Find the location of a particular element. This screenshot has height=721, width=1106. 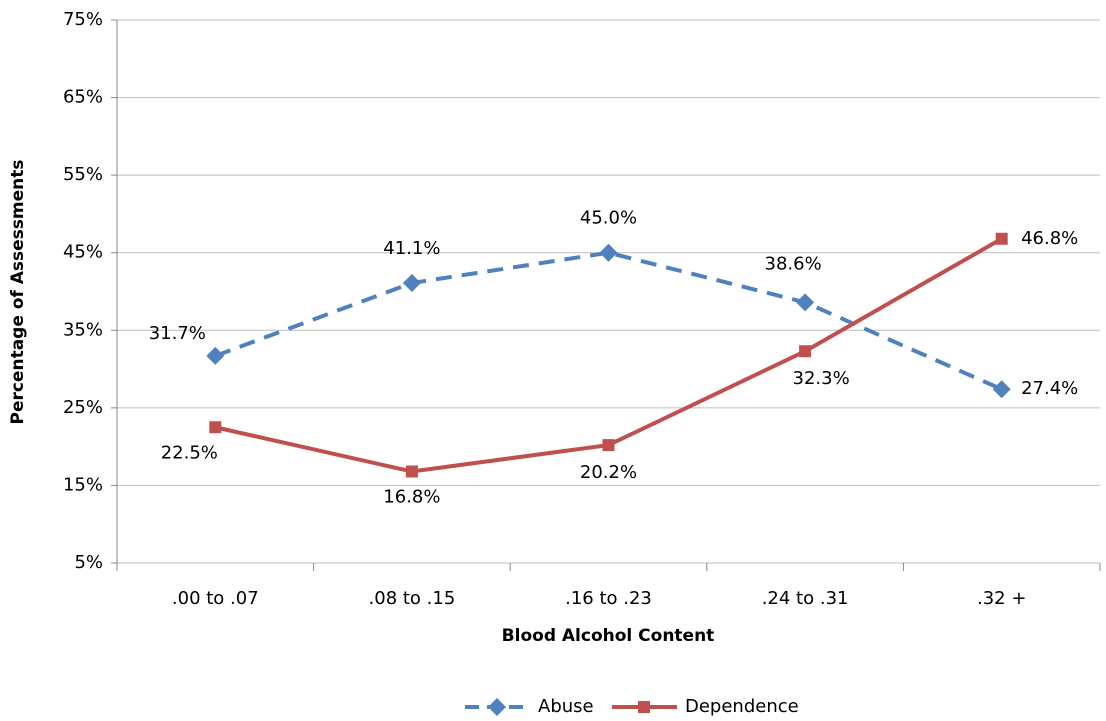

data-label: 27.4% is located at coordinates (1049, 388).